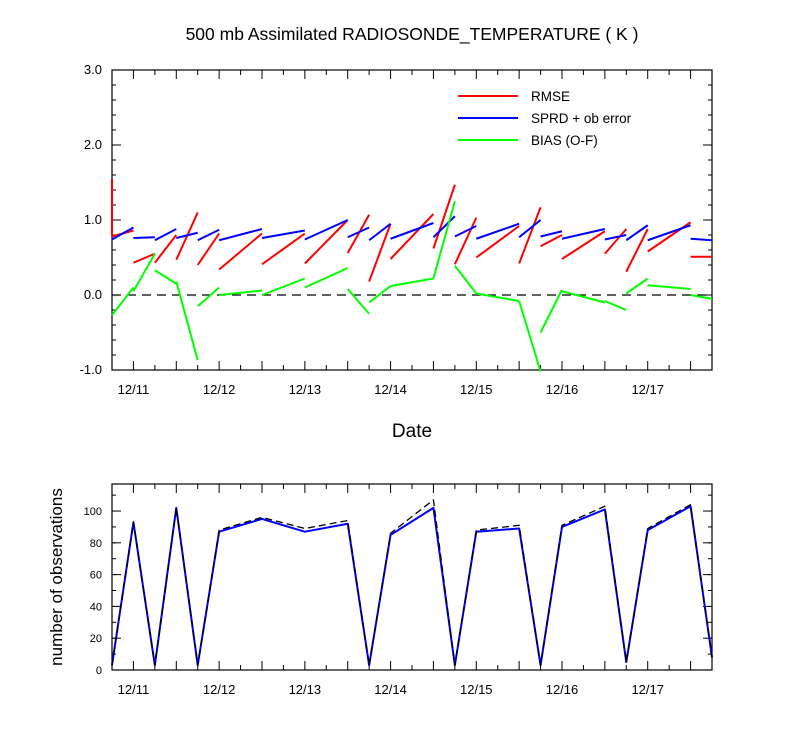 Image resolution: width=800 pixels, height=755 pixels. What do you see at coordinates (93, 219) in the screenshot?
I see `y-tick-label: 1.0` at bounding box center [93, 219].